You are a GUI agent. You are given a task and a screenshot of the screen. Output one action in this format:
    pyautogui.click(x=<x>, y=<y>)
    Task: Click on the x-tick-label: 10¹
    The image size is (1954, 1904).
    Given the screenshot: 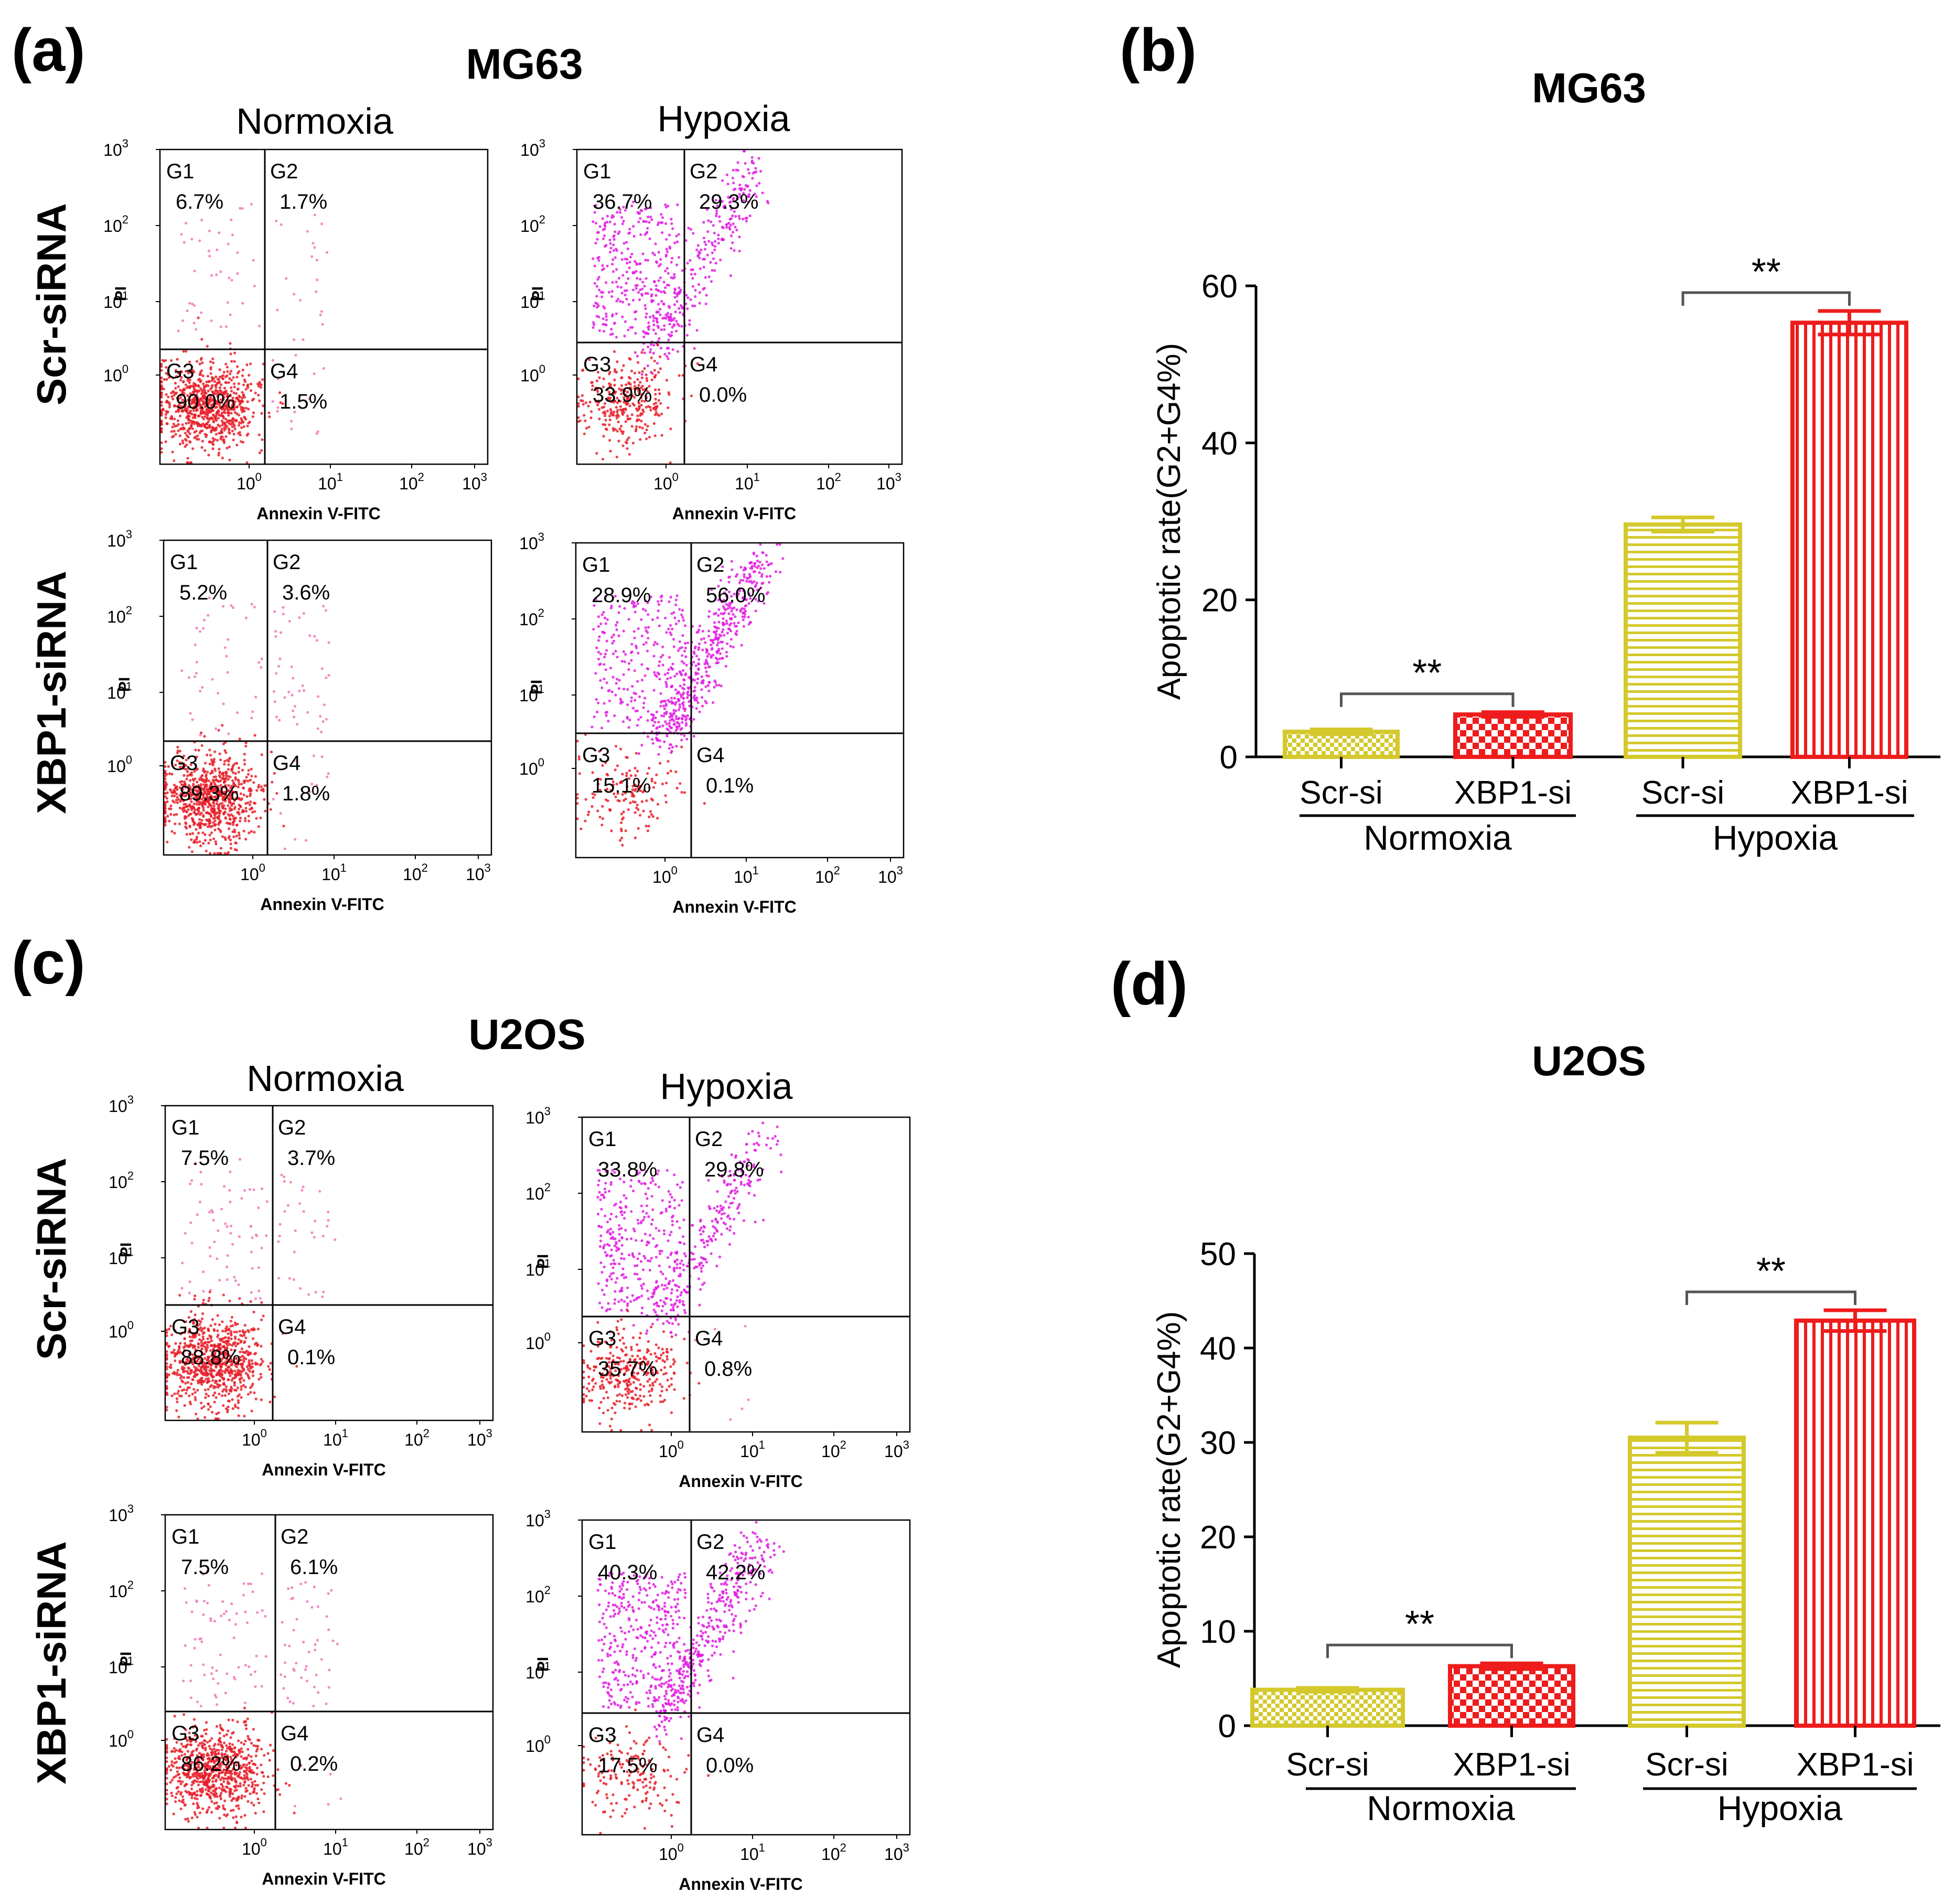 What is the action you would take?
    pyautogui.click(x=336, y=1438)
    